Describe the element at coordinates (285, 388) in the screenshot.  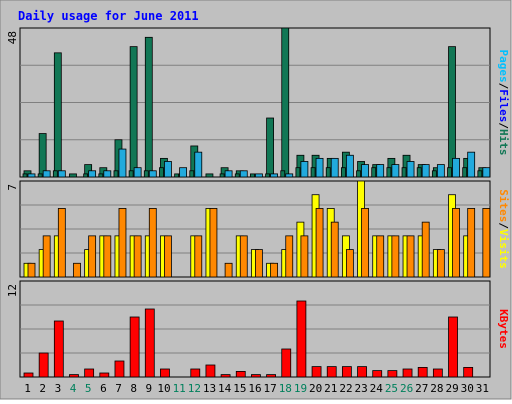
I see `x-tick-label: 18` at that location.